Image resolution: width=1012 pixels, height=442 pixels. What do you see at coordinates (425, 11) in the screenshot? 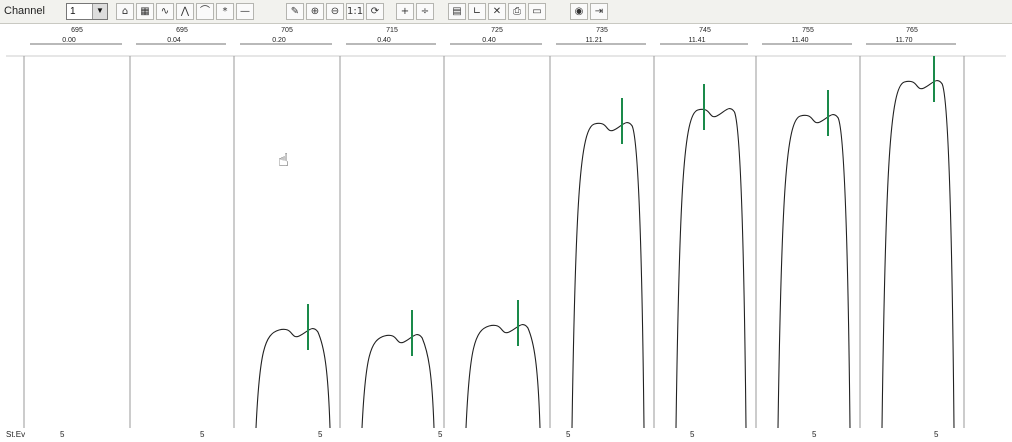
I see `cursor-remove-icon: ÷` at bounding box center [425, 11].